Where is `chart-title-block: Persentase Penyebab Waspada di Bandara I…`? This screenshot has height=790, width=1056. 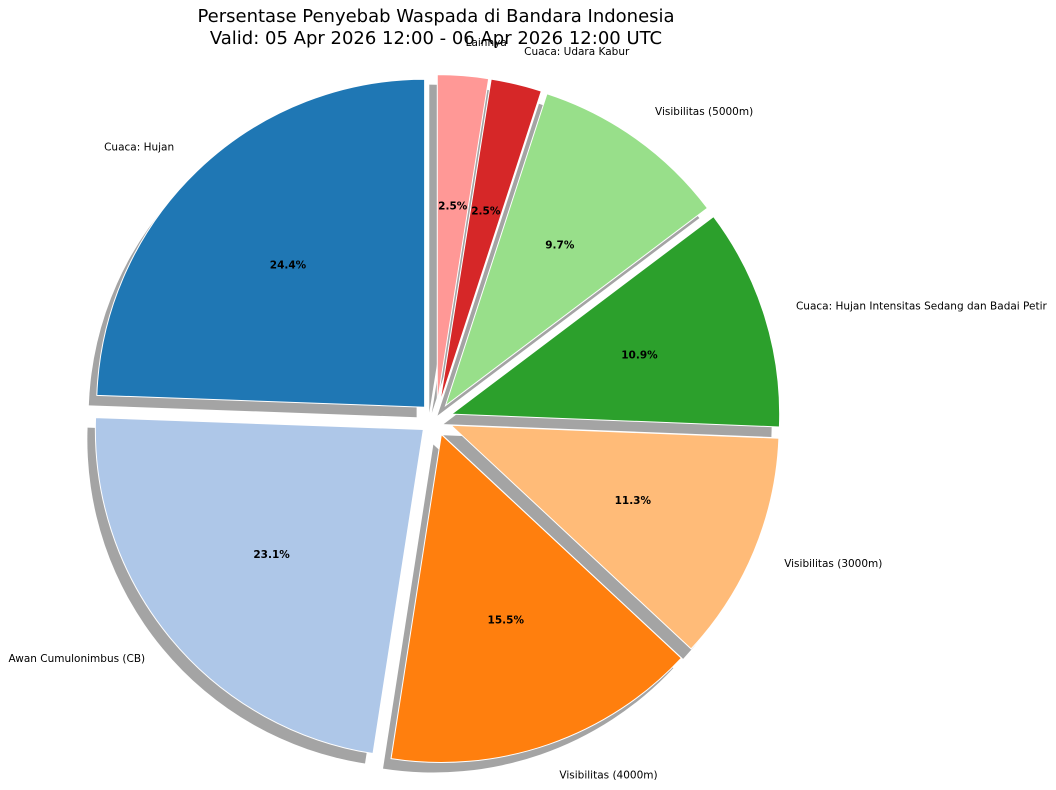 chart-title-block: Persentase Penyebab Waspada di Bandara I… is located at coordinates (436, 28).